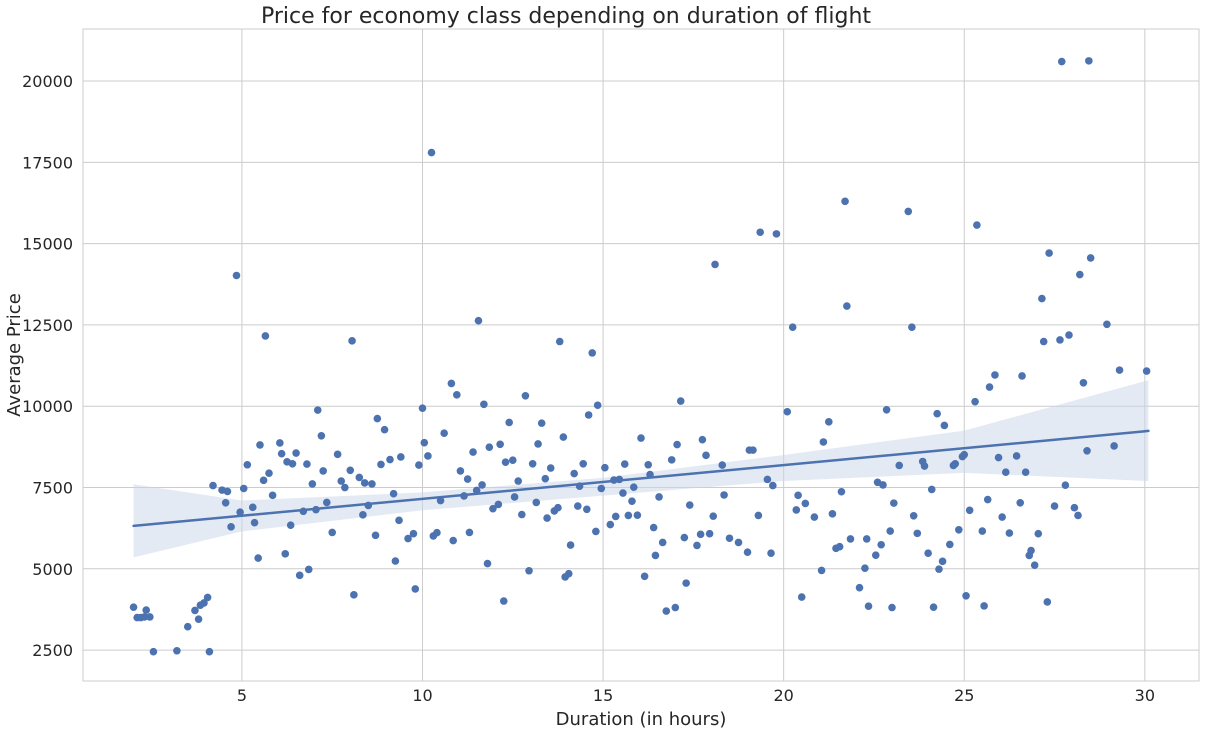 The height and width of the screenshot is (735, 1206). I want to click on y-tick-label: 10000, so click(47, 406).